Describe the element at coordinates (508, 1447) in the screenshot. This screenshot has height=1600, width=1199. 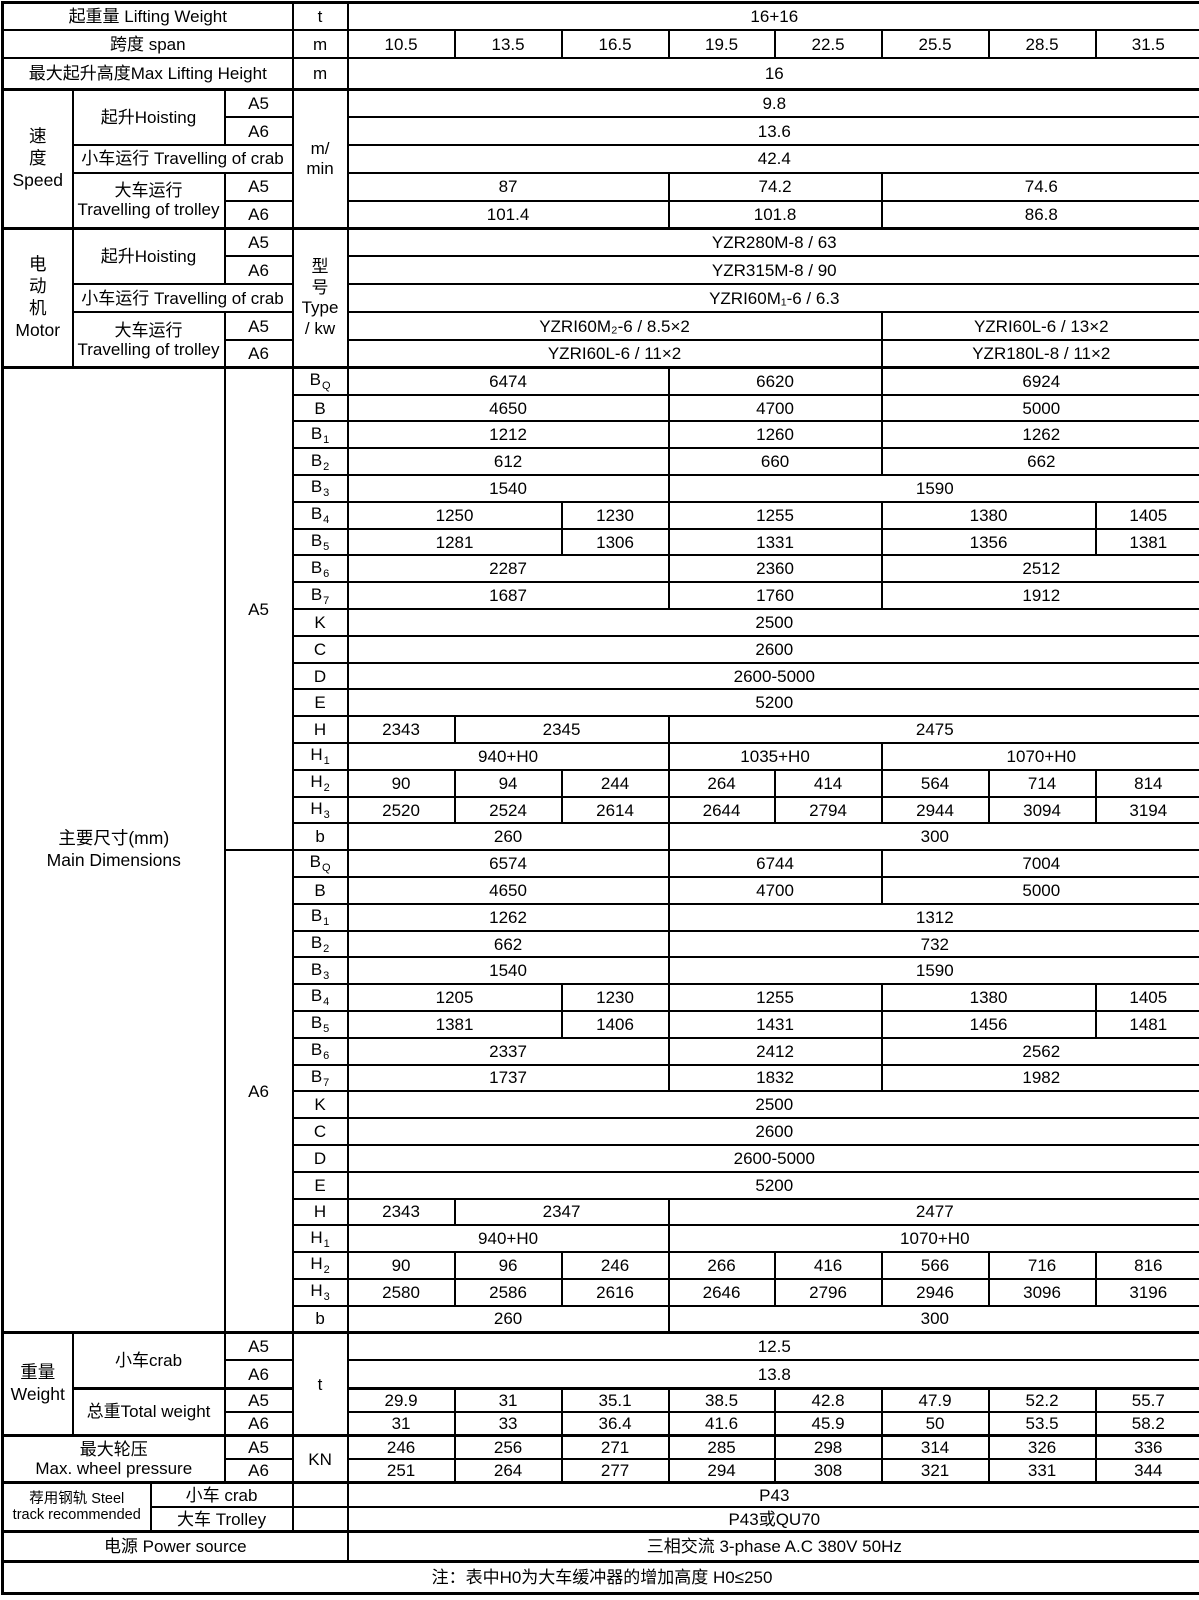
I see `row-wheel-pressure-a5-value-4: 256` at that location.